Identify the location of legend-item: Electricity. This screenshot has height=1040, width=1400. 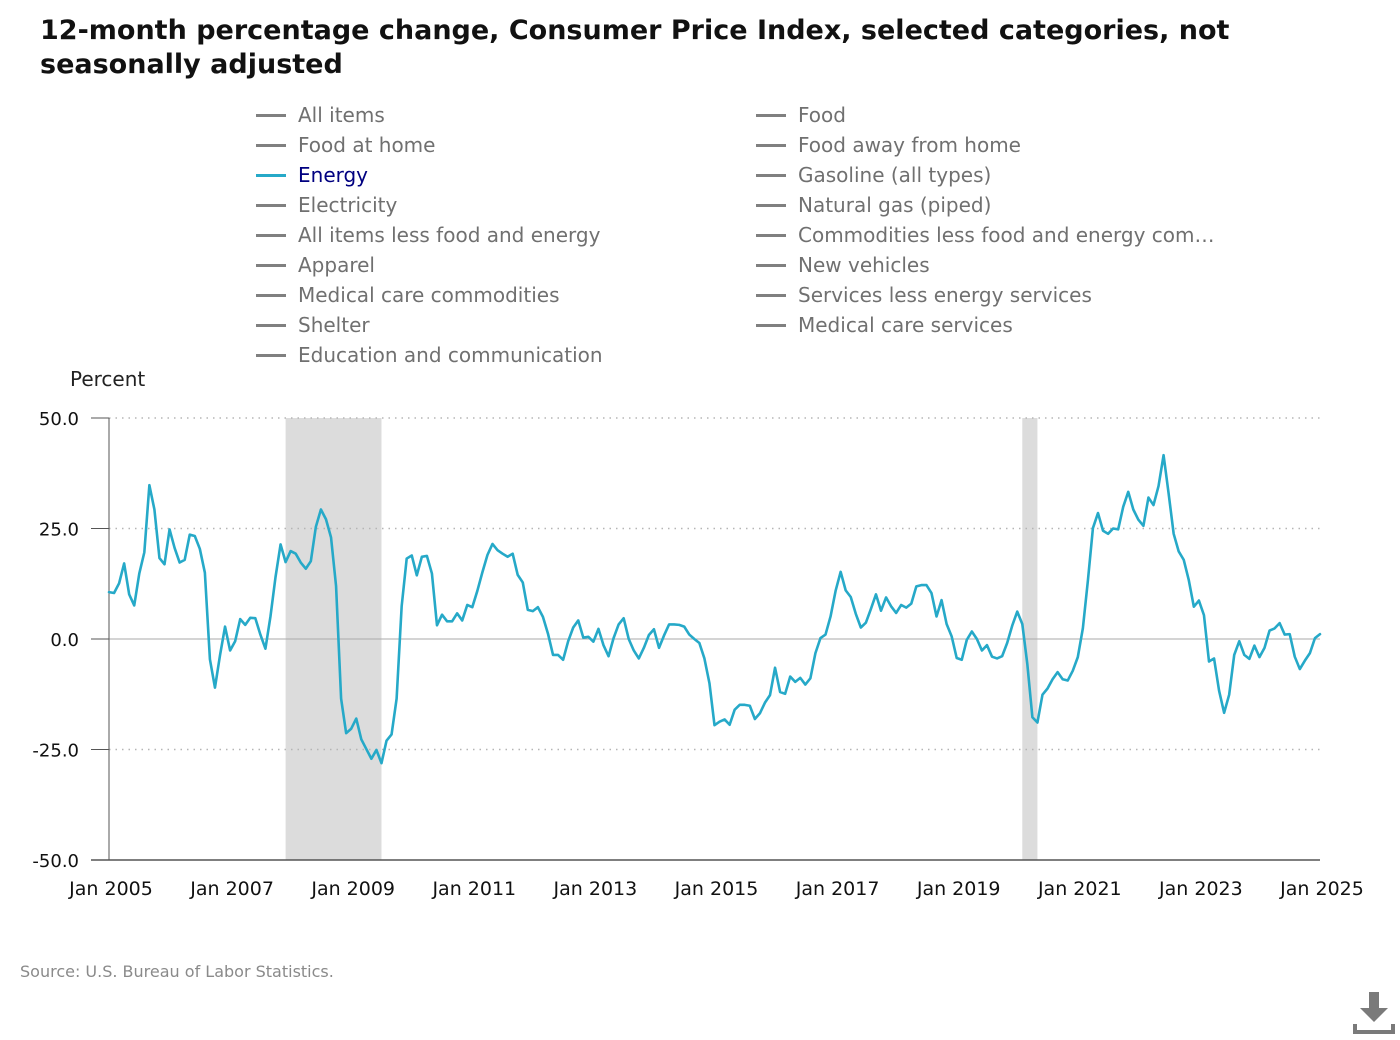
(326, 205).